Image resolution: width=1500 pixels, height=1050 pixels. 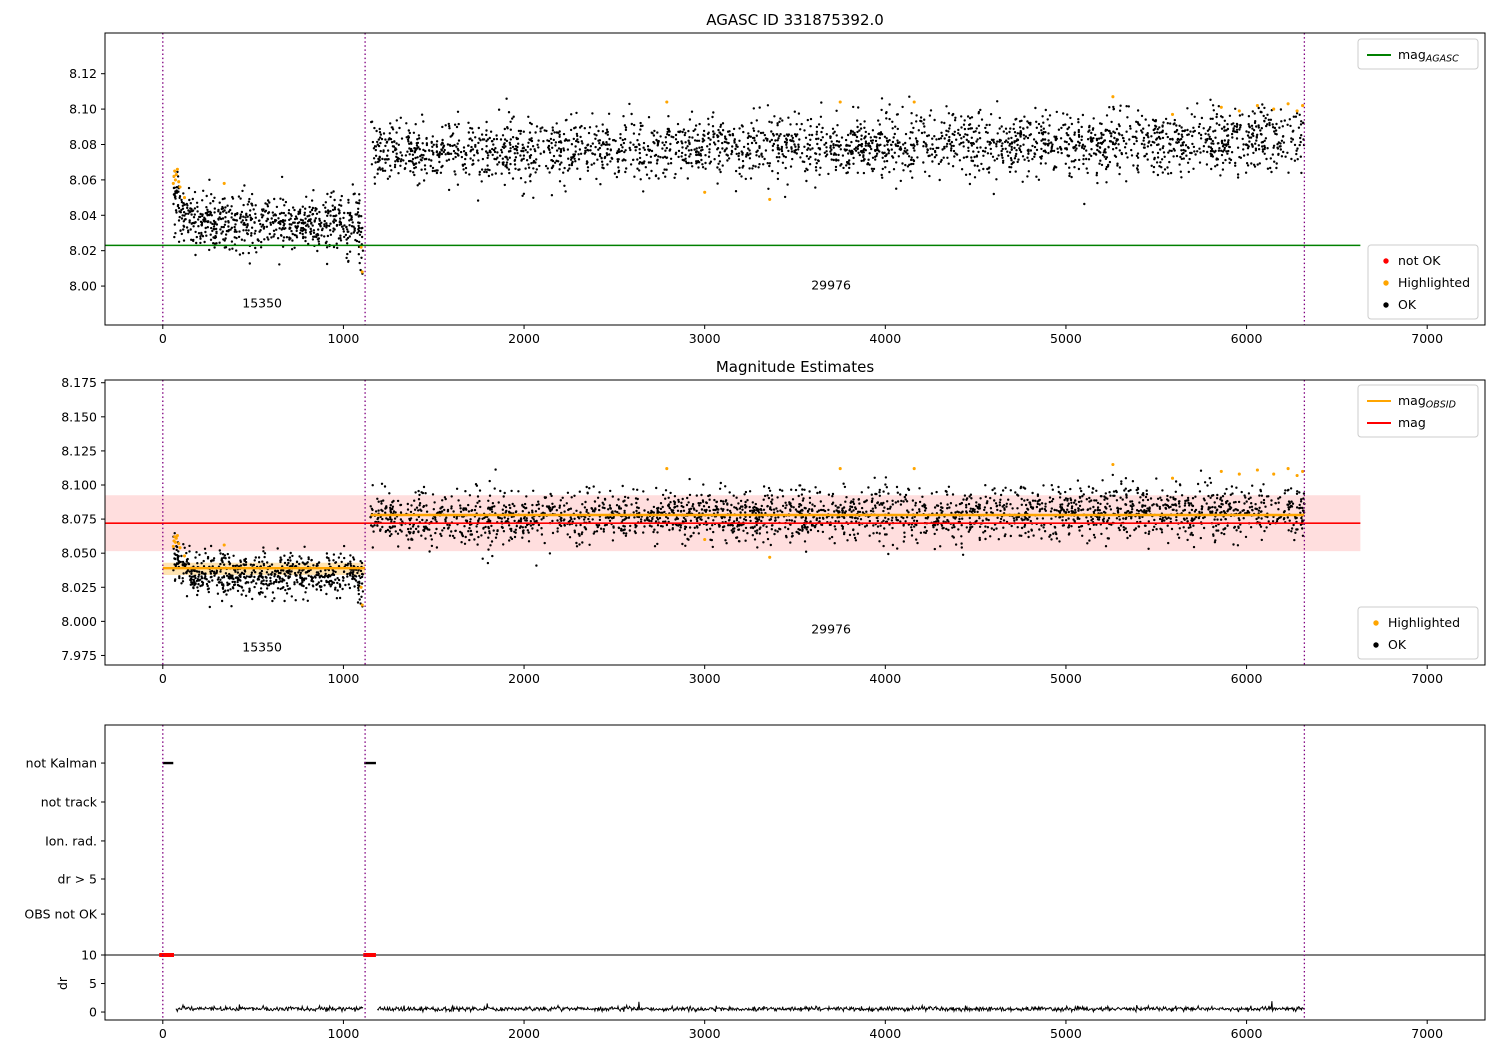 I want to click on legend-label: mag, so click(x=1412, y=422).